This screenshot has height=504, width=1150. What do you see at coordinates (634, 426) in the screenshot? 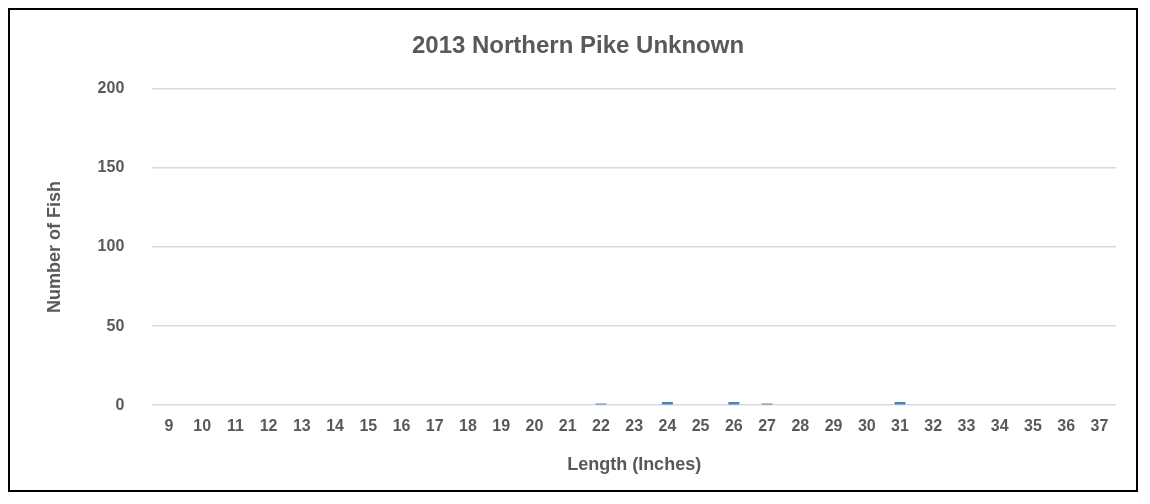
I see `x-tick-label: 23` at bounding box center [634, 426].